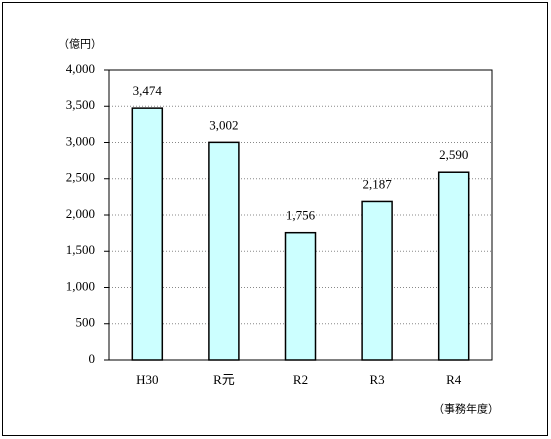 The height and width of the screenshot is (439, 551). Describe the element at coordinates (223, 124) in the screenshot. I see `data-label: 3,002` at that location.